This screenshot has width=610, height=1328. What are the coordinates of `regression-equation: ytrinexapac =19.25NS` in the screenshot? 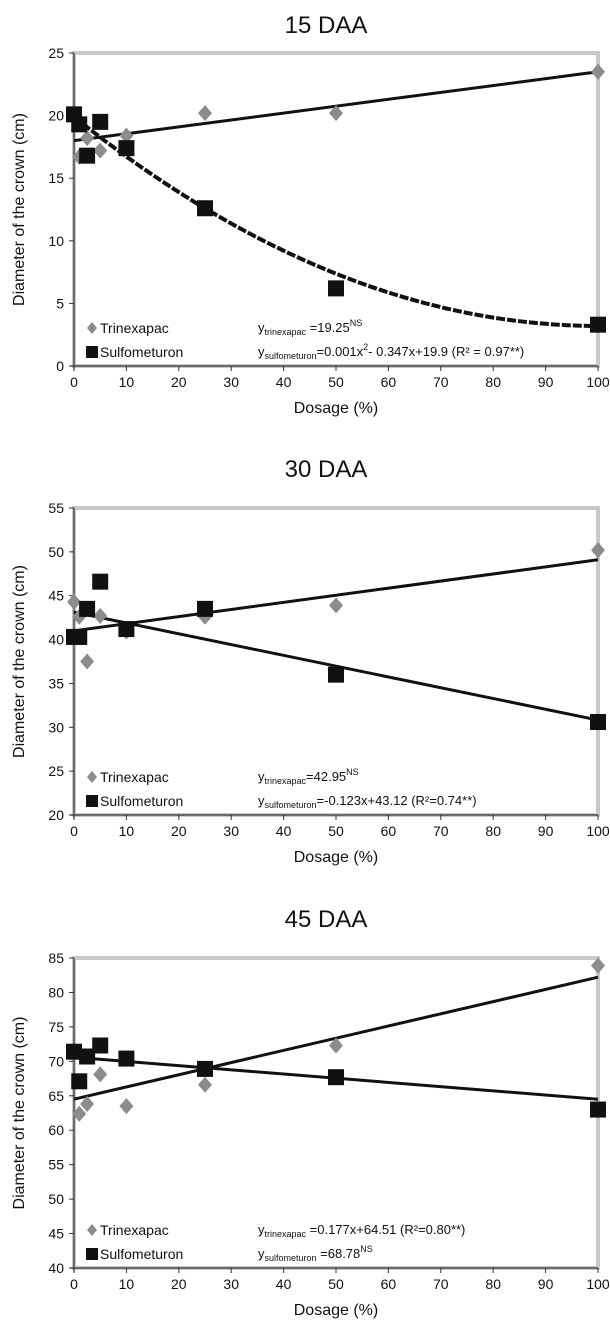 It's located at (310, 327).